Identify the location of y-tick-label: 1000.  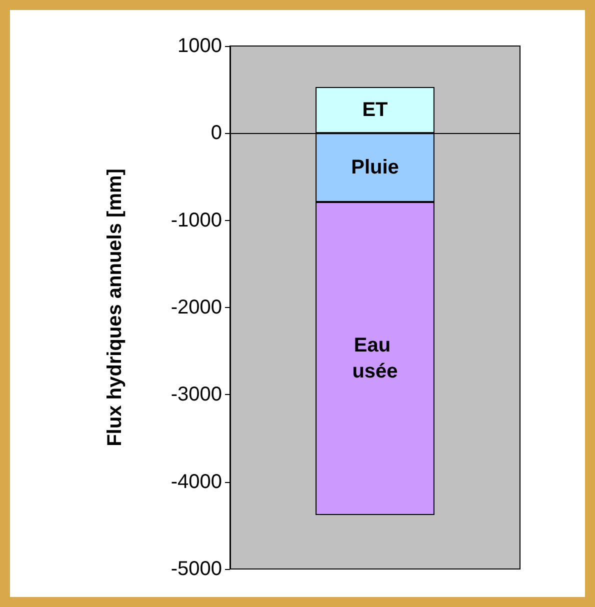
(200, 46).